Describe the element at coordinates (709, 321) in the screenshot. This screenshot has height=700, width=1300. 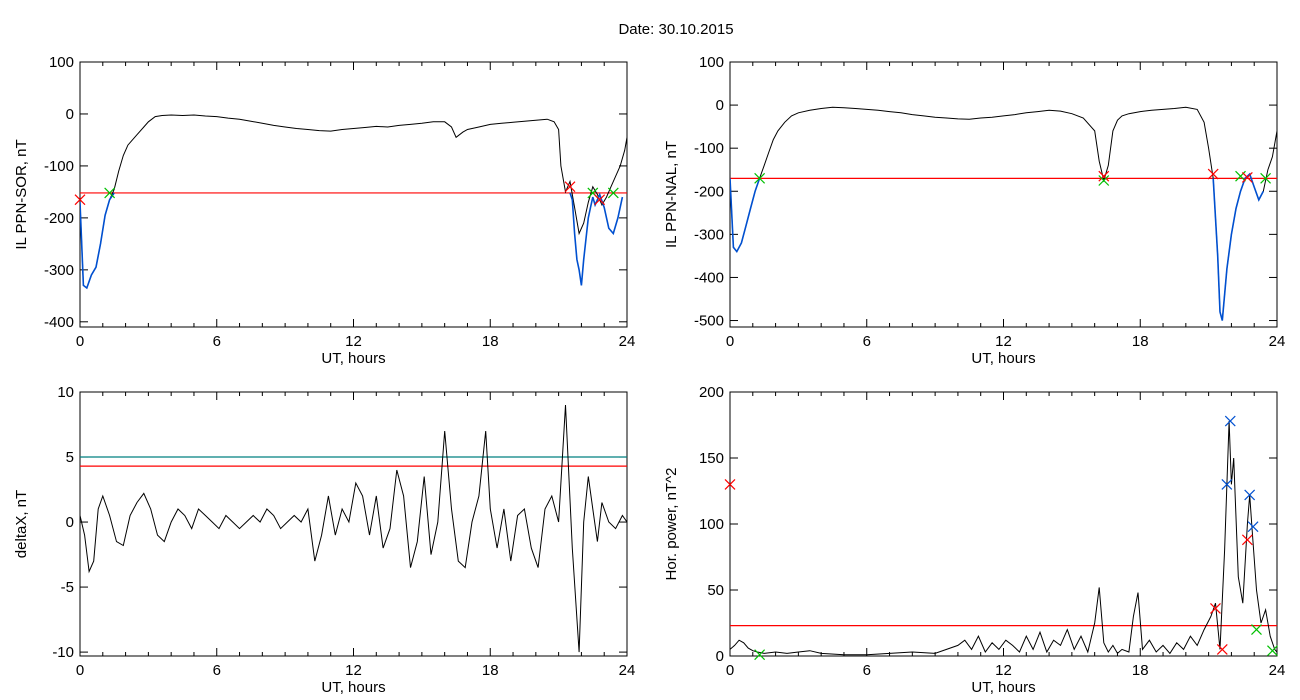
I see `y-tick-label: -500` at that location.